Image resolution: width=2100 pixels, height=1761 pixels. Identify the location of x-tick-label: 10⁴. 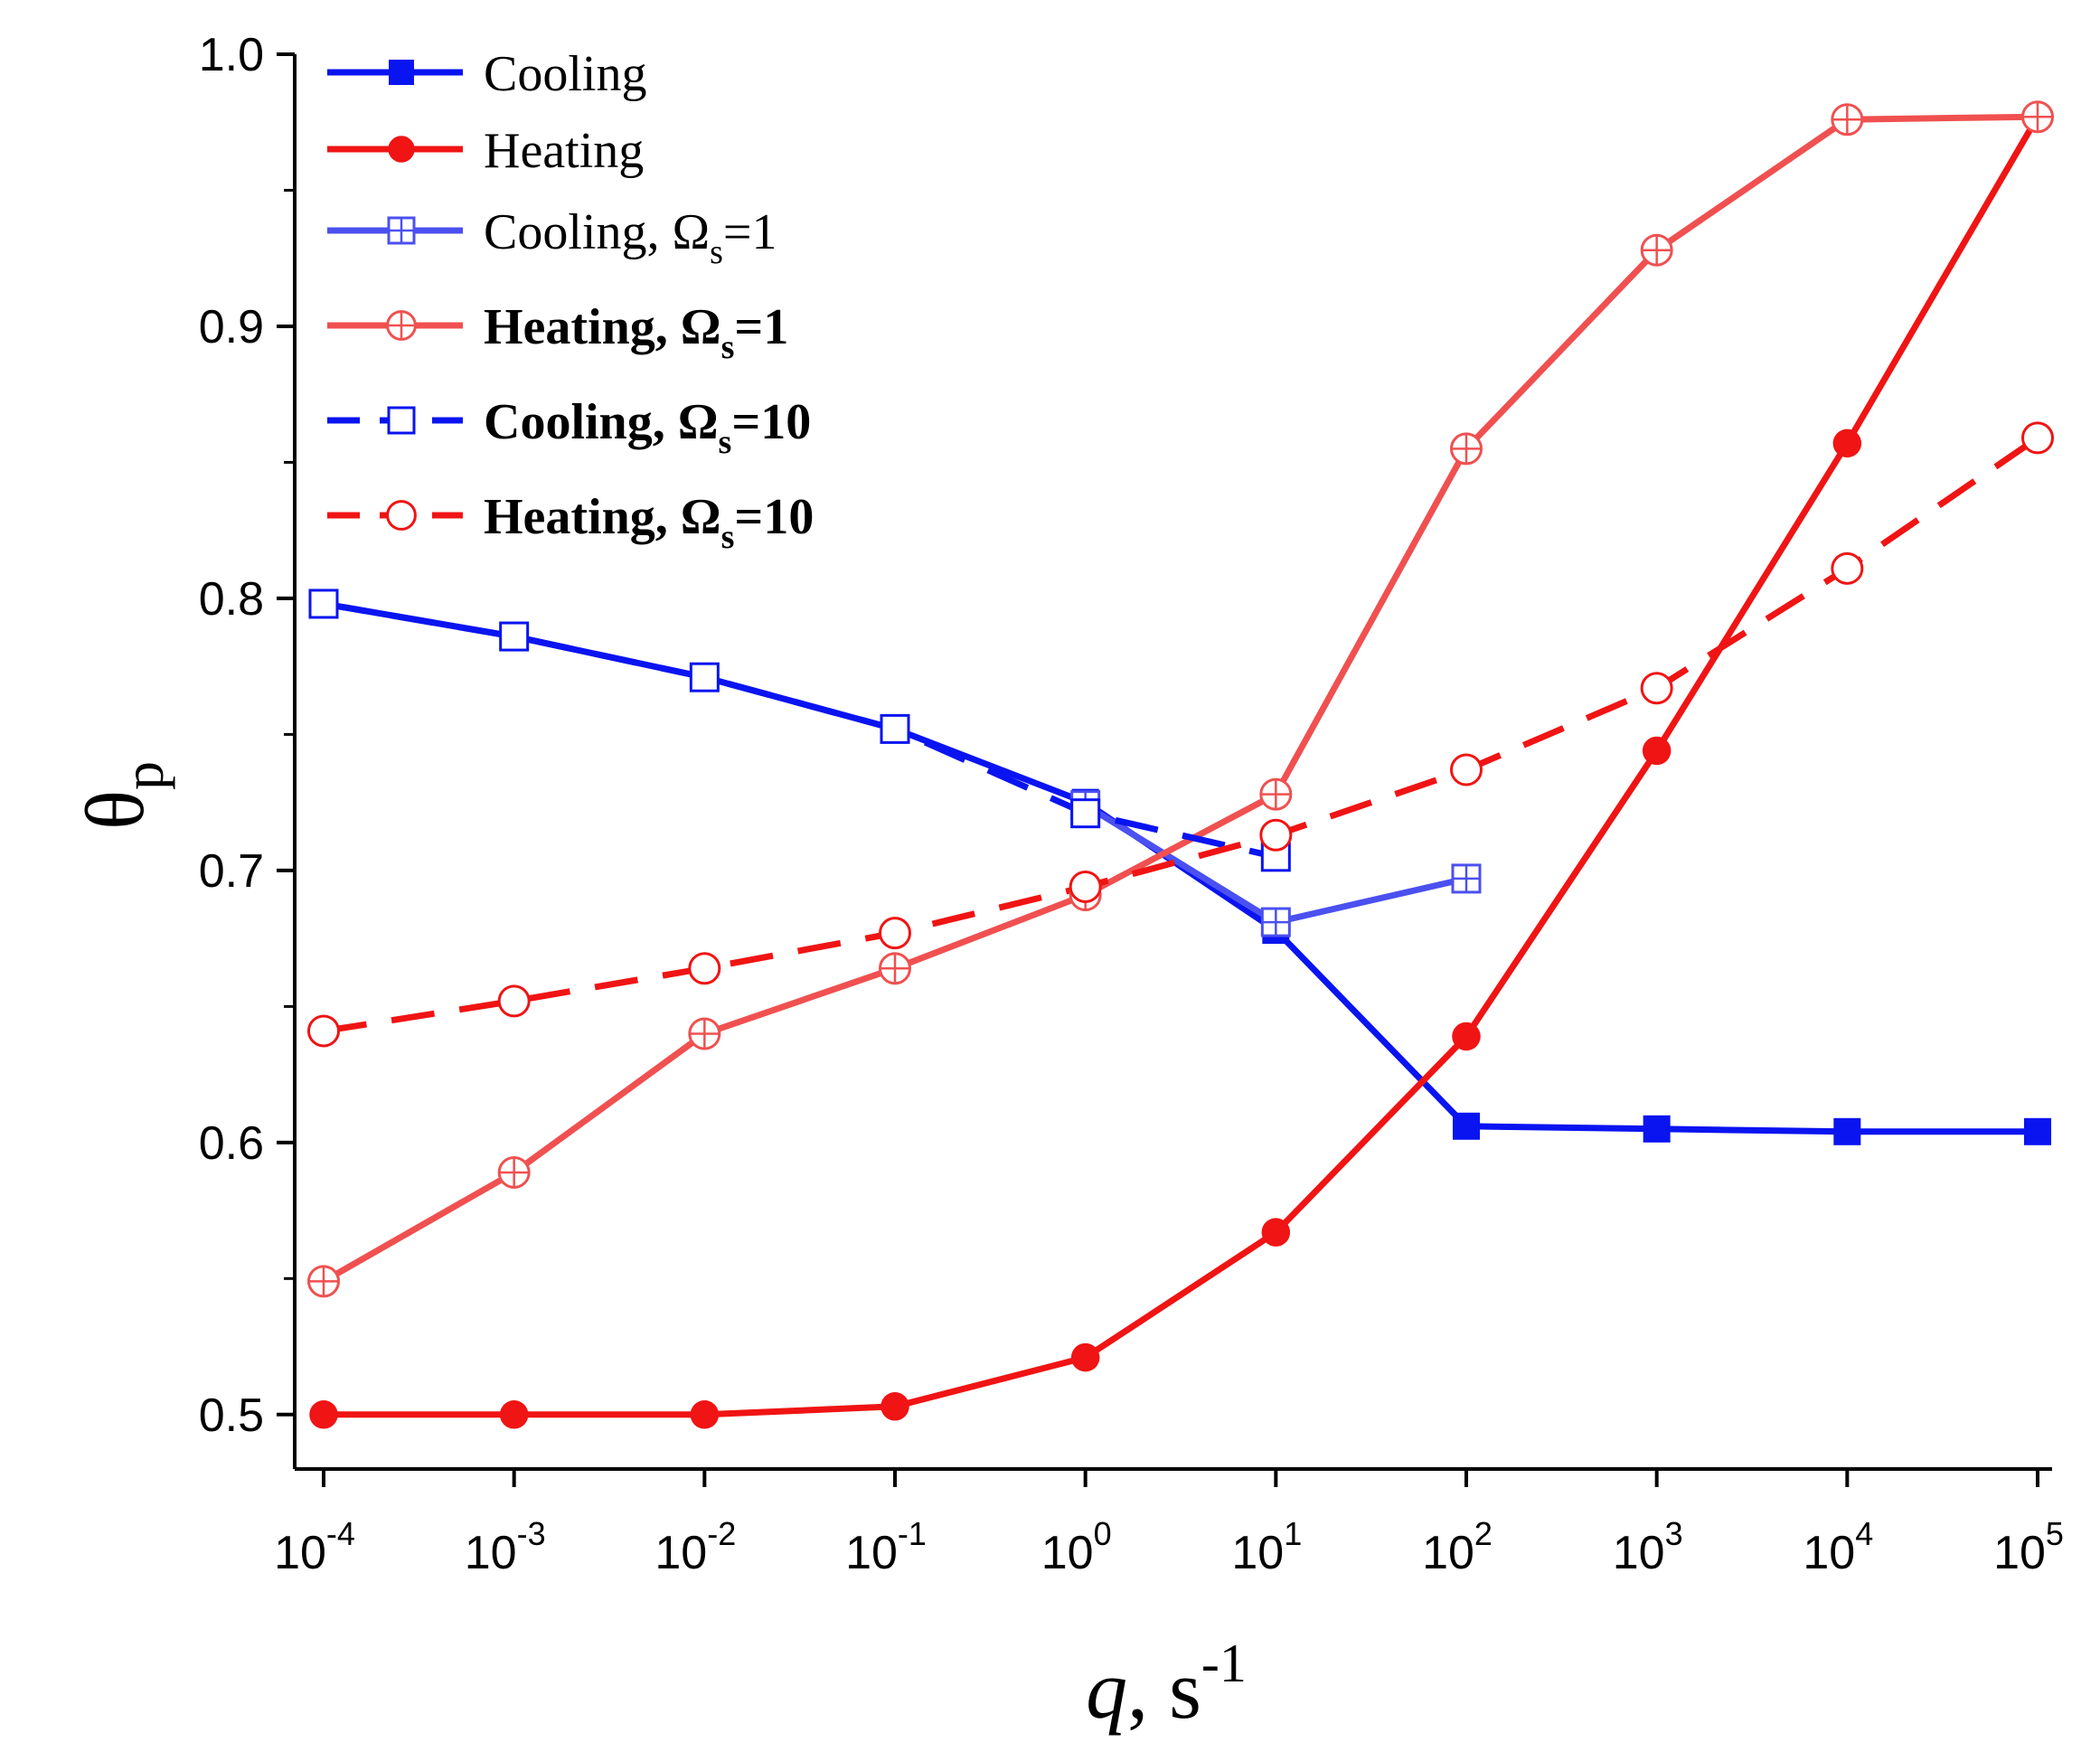
(1838, 1547).